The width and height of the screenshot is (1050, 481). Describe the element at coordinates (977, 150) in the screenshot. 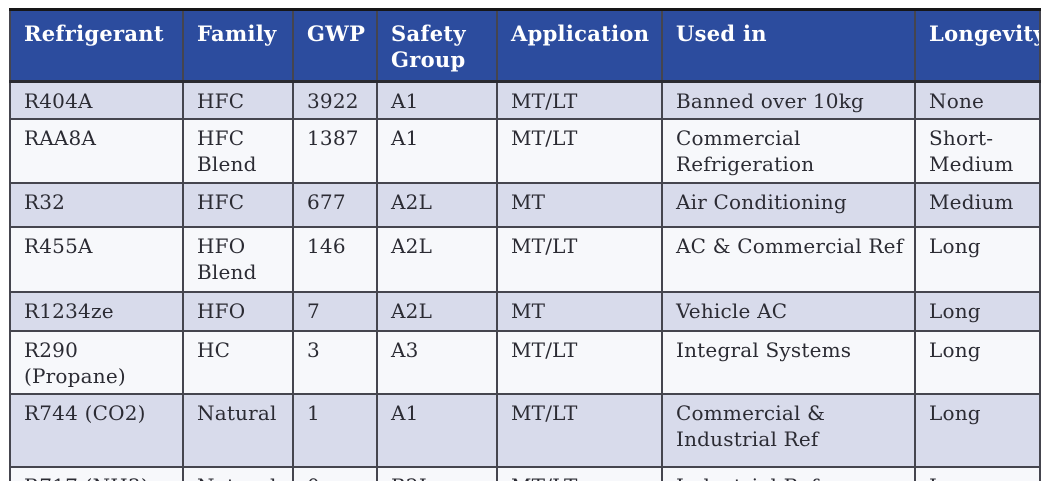

I see `cell-longevity: Short-Medium` at that location.